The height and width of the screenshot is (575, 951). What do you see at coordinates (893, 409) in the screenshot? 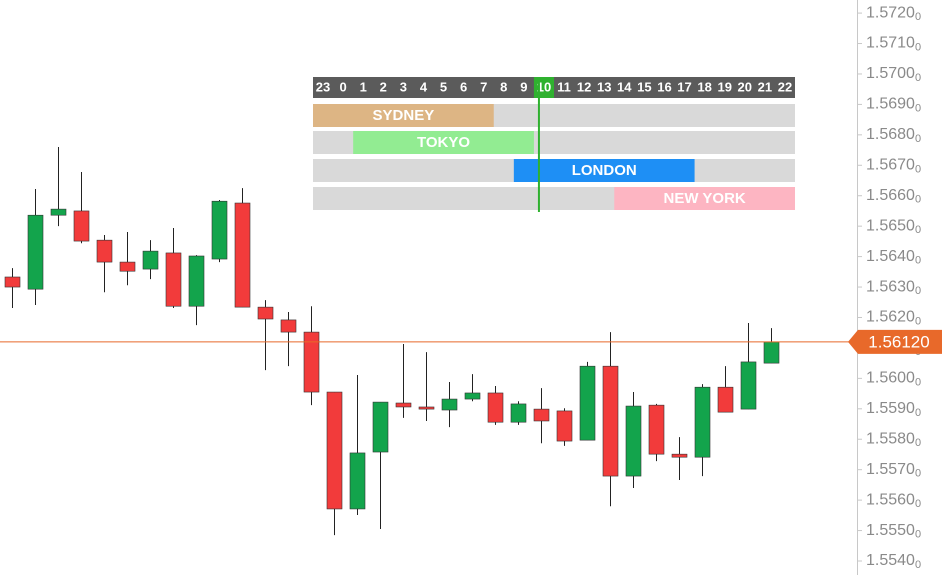
I see `y-tick-label: 1.55900` at bounding box center [893, 409].